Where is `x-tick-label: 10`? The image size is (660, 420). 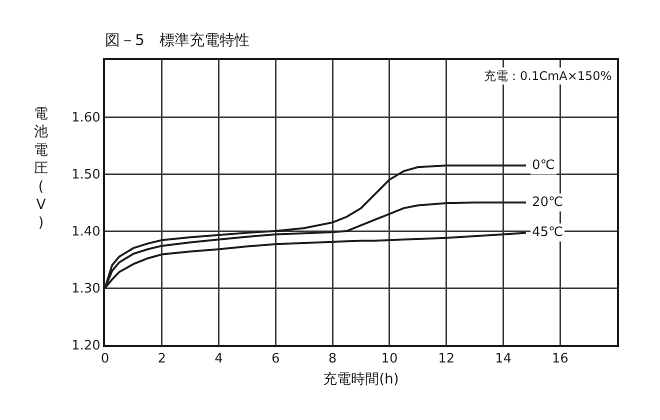
x-tick-label: 10 is located at coordinates (389, 359).